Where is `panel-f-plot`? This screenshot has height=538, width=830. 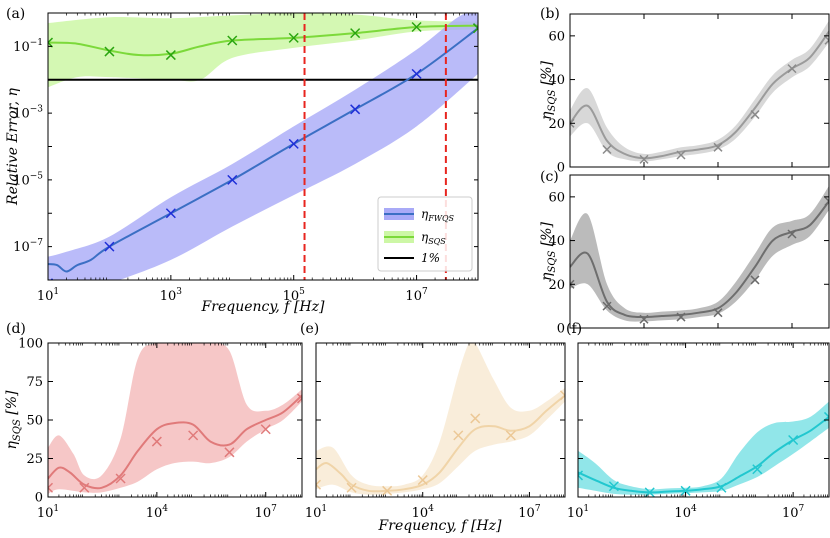 panel-f-plot is located at coordinates (703, 449).